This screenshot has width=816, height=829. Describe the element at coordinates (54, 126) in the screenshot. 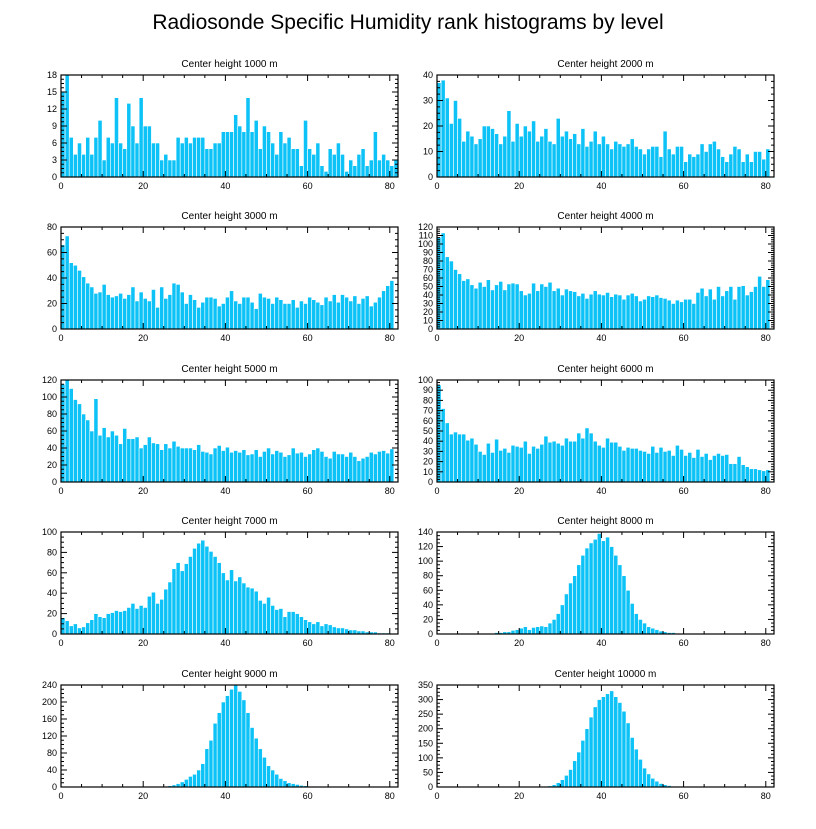

I see `y-tick-label: 9` at that location.